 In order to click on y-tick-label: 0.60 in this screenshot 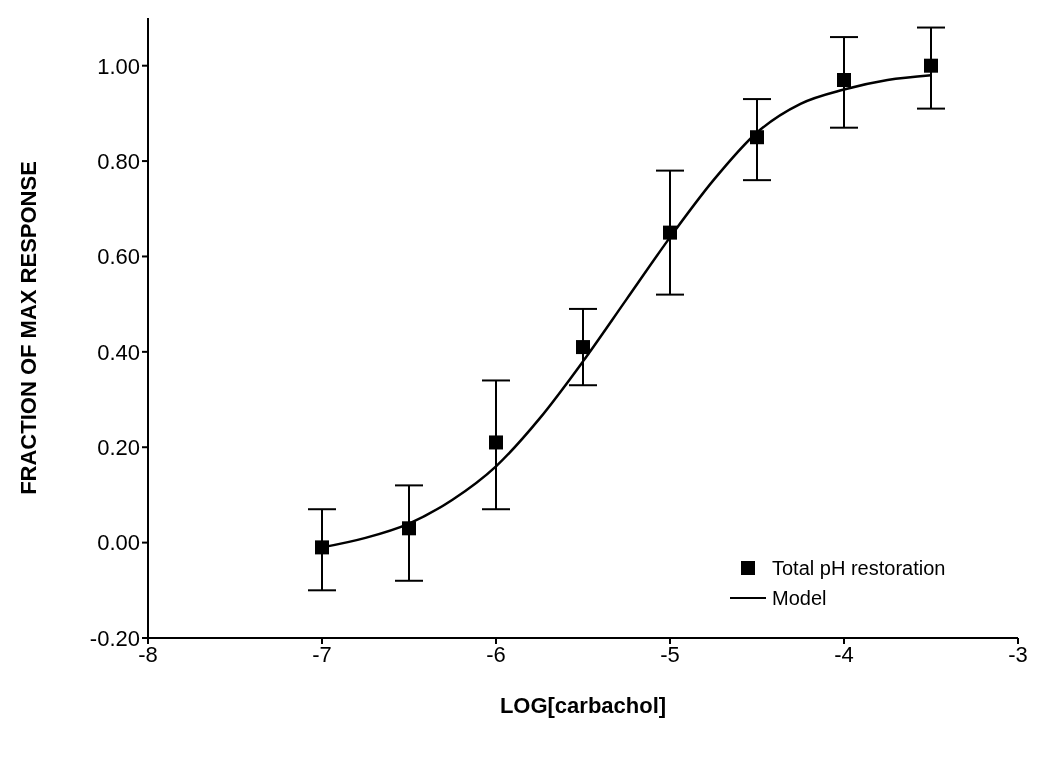, I will do `click(118, 257)`.